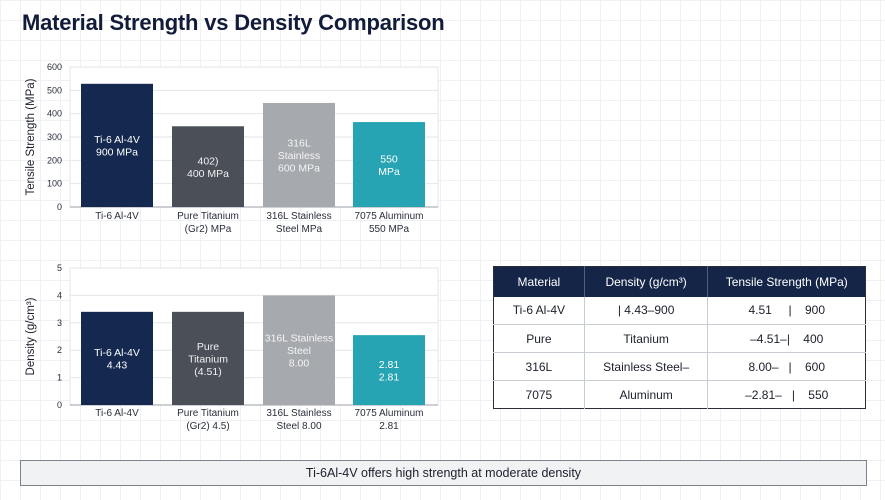 This screenshot has width=885, height=500. Describe the element at coordinates (233, 22) in the screenshot. I see `page-title: Material Strength vs Density Comparison` at that location.